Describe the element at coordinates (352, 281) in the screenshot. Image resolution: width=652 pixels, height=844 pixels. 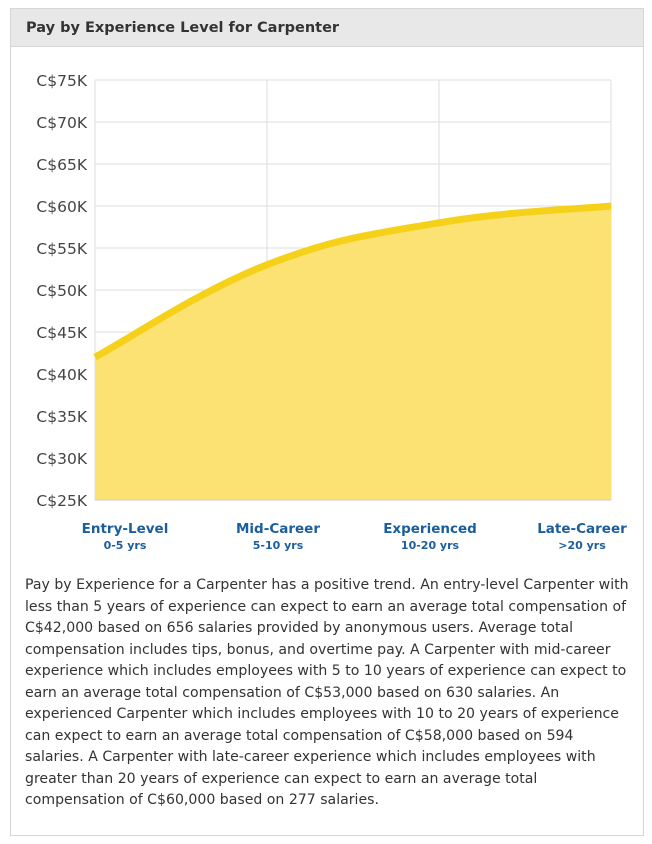
I see `series-line` at that location.